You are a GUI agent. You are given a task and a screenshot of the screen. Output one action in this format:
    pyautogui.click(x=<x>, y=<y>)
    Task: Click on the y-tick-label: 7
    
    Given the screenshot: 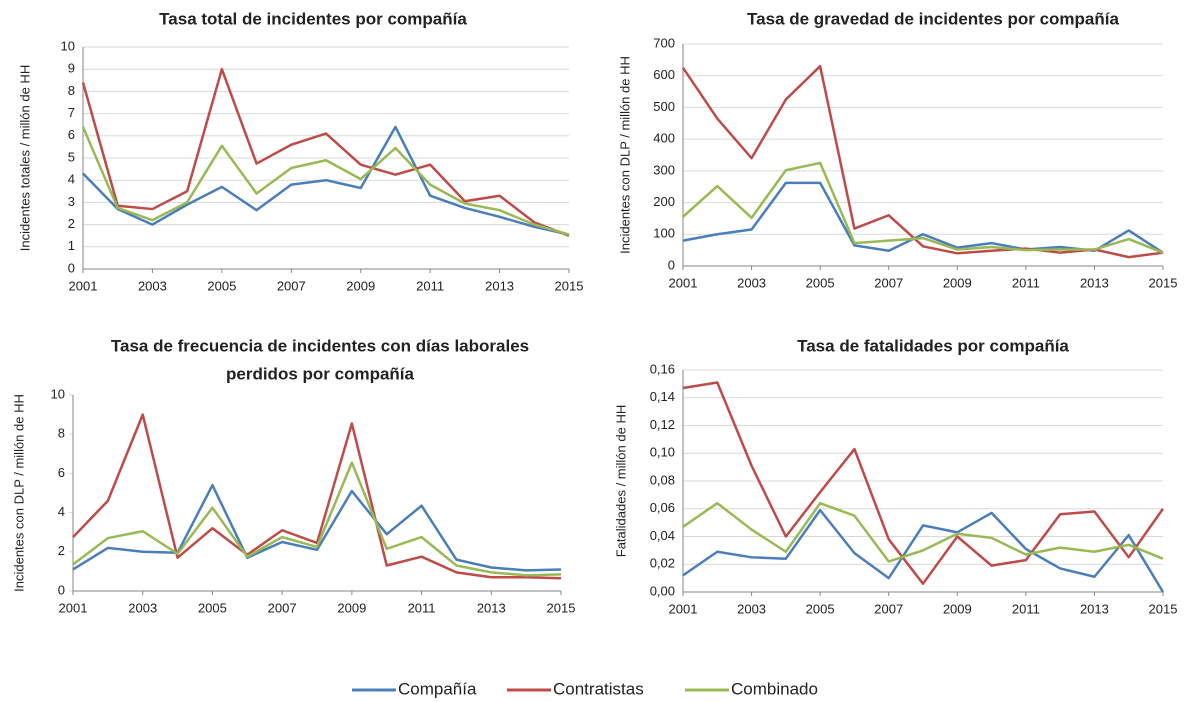 What is the action you would take?
    pyautogui.click(x=71, y=112)
    